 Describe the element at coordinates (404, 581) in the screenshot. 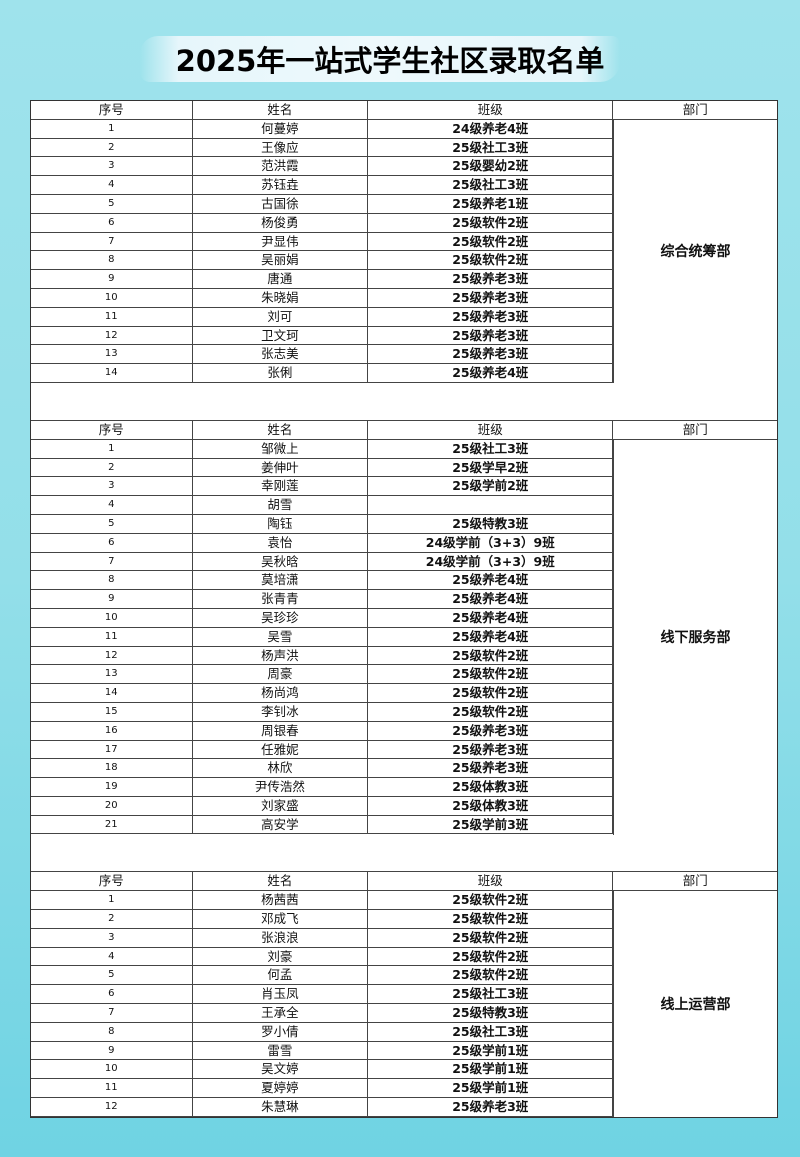

I see `table-row: 8 莫培潇 25级养老4班` at that location.